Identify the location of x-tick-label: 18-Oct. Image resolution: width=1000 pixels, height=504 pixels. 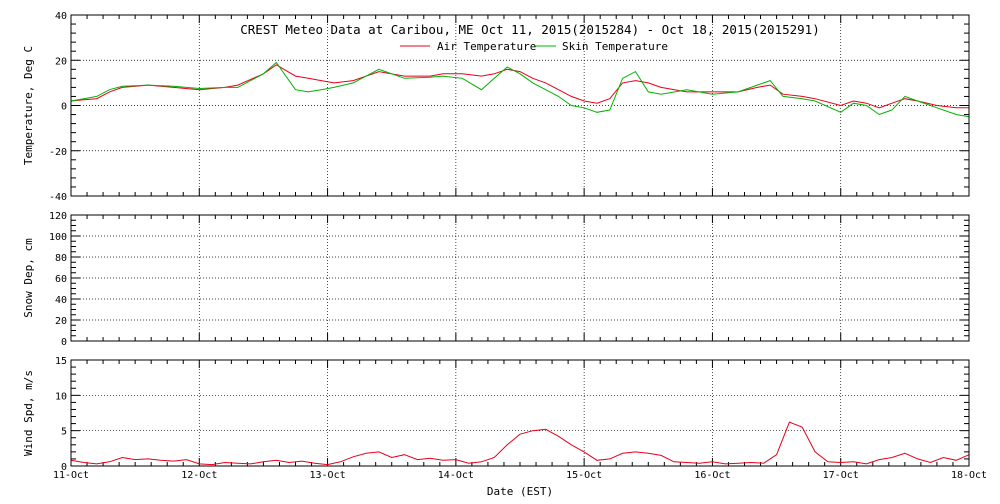
(969, 475).